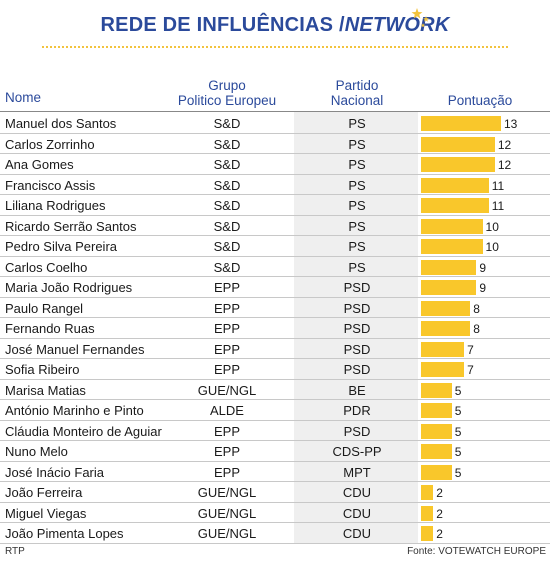 The image size is (550, 562). I want to click on header-grupo-line1: Grupo, so click(227, 85).